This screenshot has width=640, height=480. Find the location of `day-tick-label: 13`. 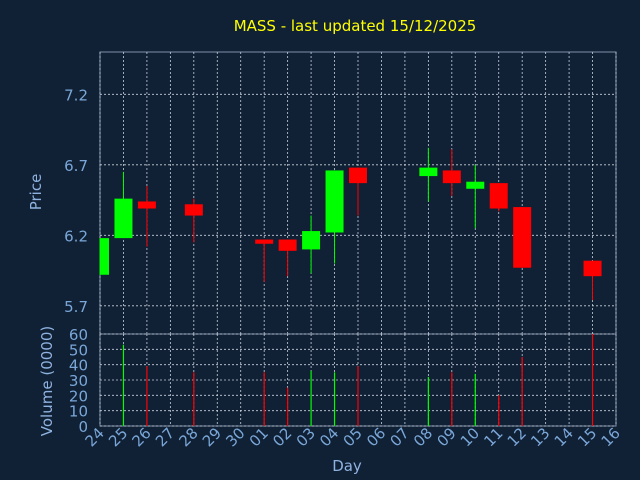

day-tick-label: 13 is located at coordinates (540, 437).